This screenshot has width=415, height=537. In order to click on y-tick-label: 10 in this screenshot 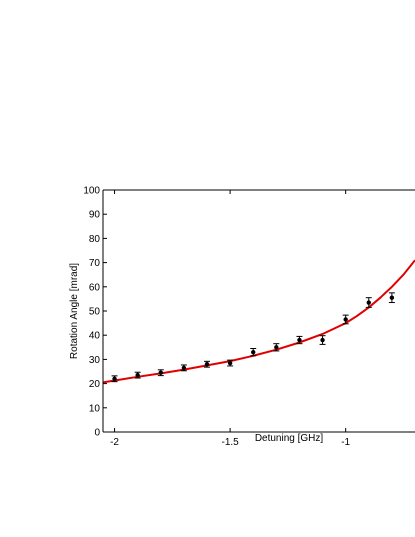, I will do `click(95, 408)`.